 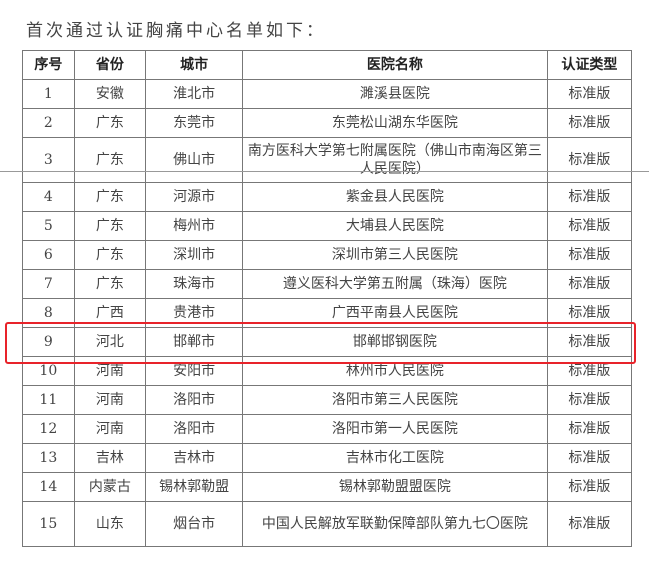 I want to click on highlight-box, so click(x=320, y=343).